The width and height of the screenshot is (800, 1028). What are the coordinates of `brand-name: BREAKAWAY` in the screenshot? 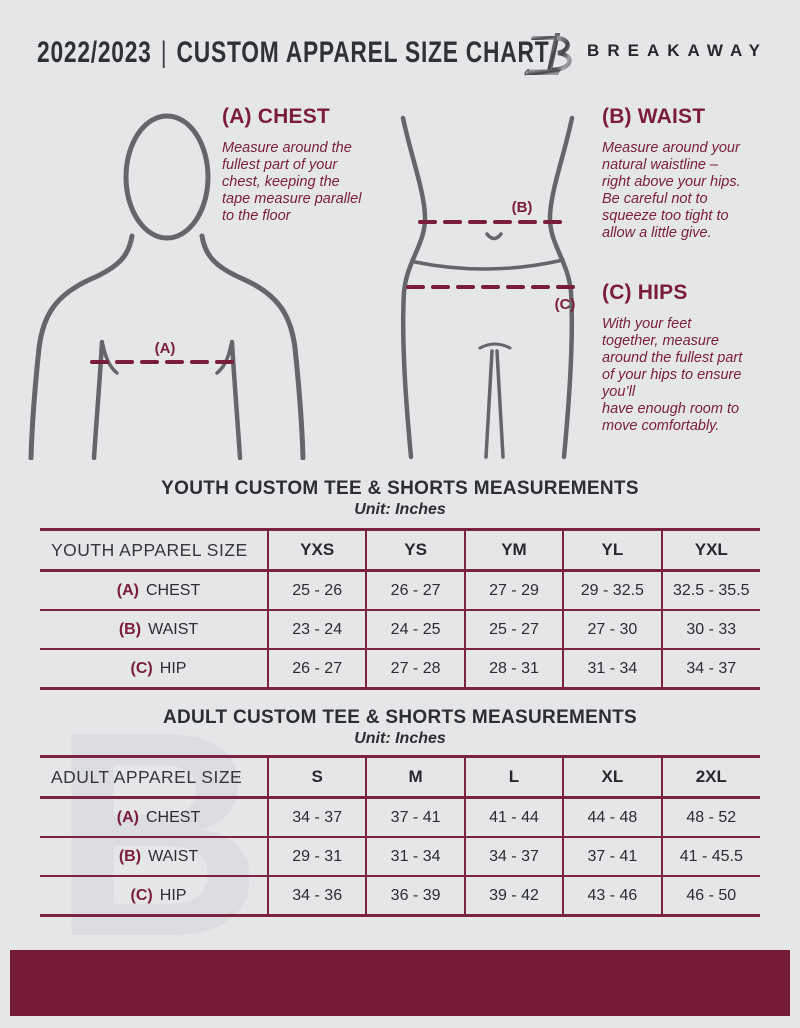 It's located at (677, 50).